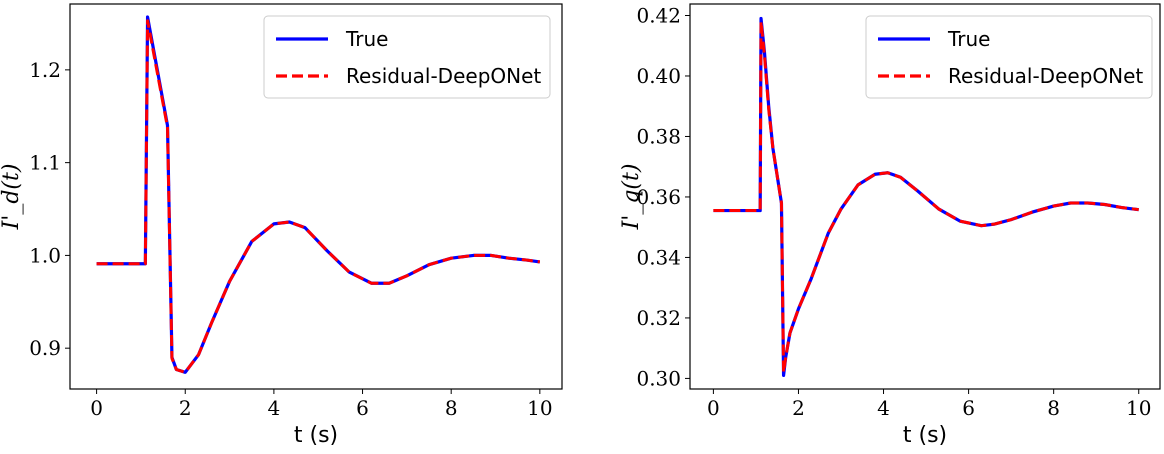  What do you see at coordinates (631, 197) in the screenshot?
I see `y-axis-label: I'_q(t)` at bounding box center [631, 197].